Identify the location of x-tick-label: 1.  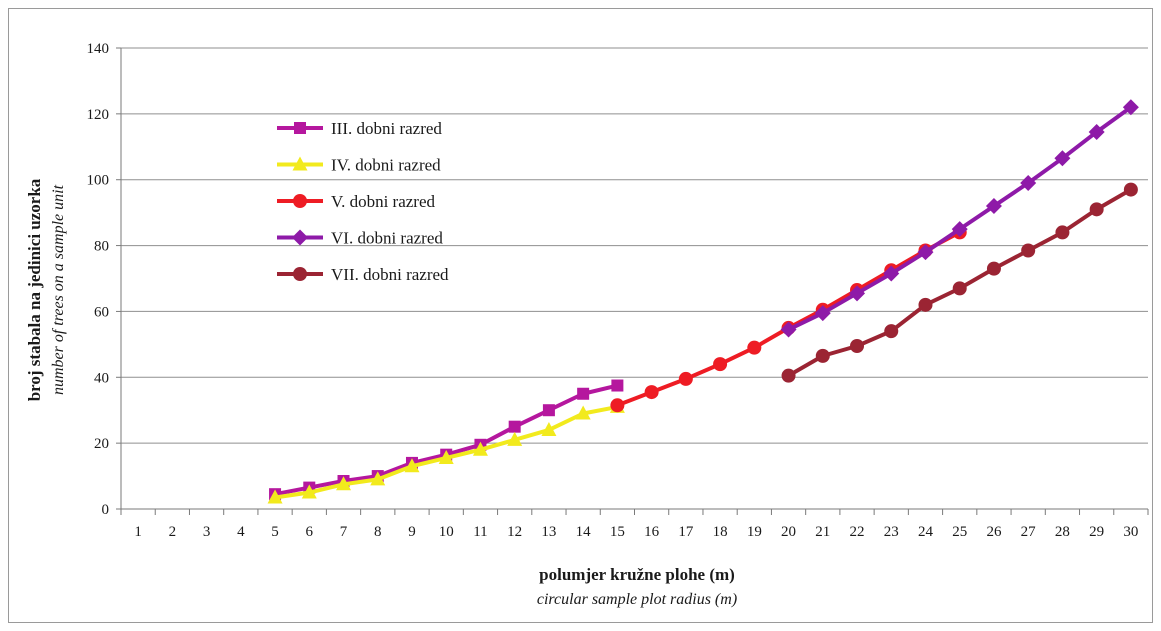
(138, 532).